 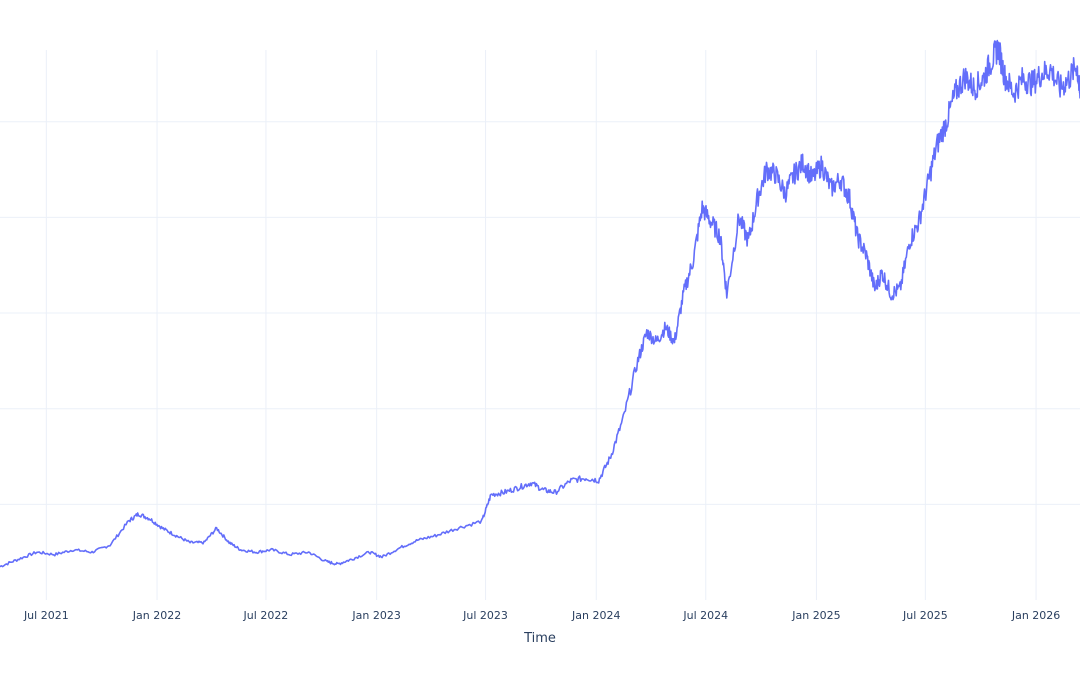 I want to click on x-tick-label: Jan 2026, so click(x=1035, y=615).